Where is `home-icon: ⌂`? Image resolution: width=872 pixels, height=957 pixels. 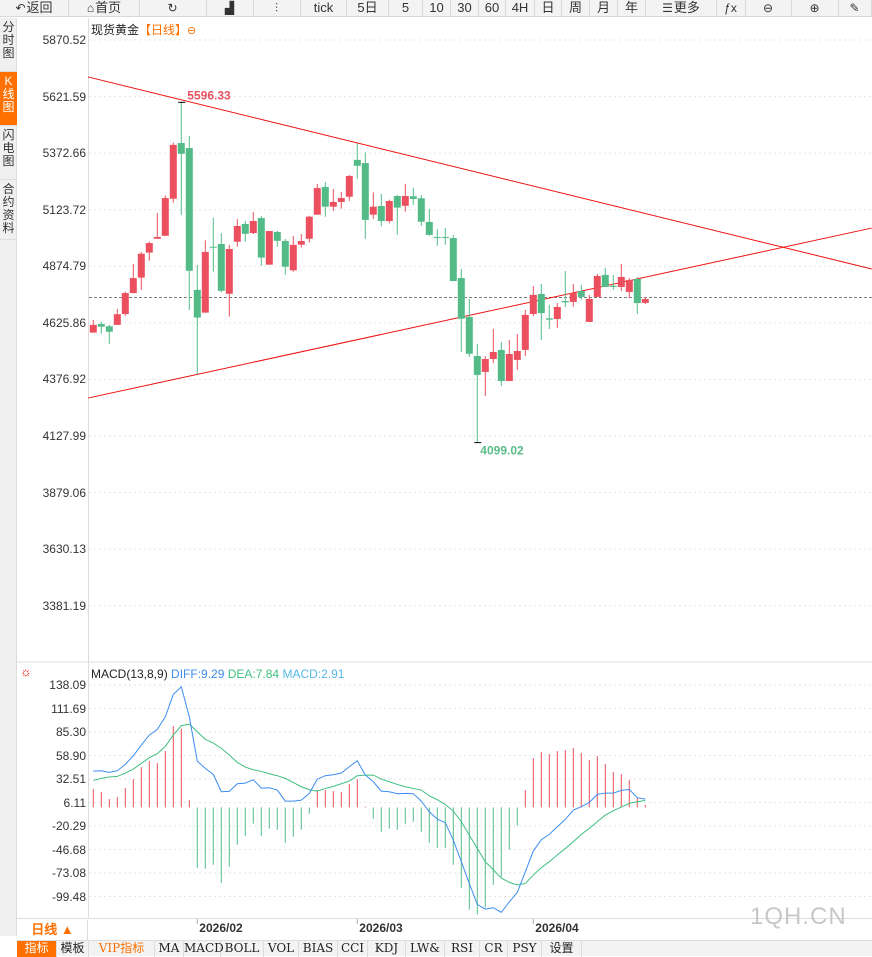
home-icon: ⌂ is located at coordinates (90, 8).